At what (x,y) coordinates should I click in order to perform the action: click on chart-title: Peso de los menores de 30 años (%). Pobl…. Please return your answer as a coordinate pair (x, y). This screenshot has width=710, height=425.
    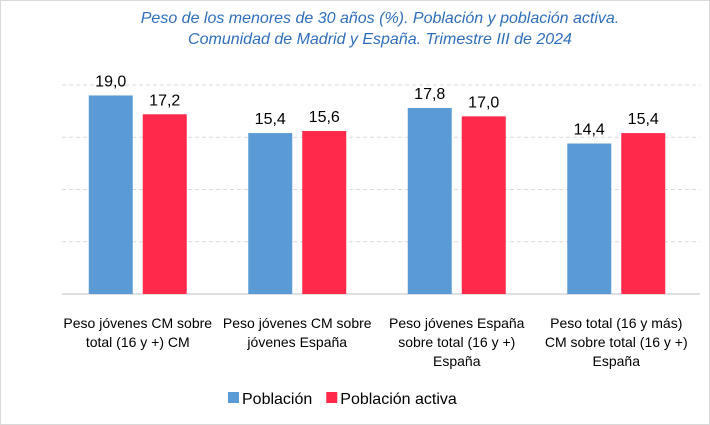
    Looking at the image, I should click on (380, 29).